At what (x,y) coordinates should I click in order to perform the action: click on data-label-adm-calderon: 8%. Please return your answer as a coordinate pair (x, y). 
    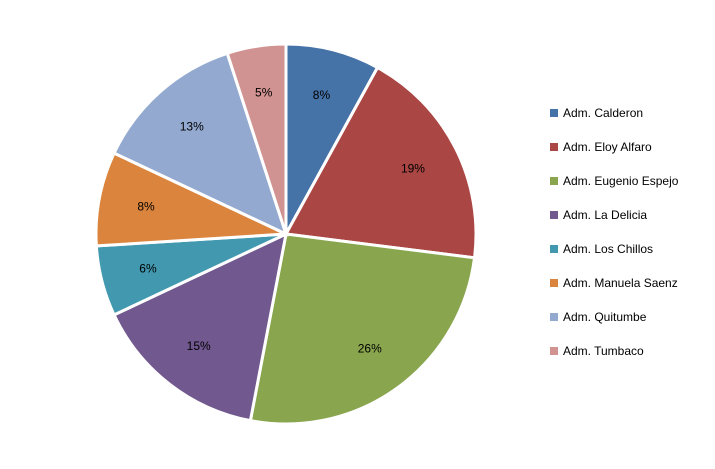
    Looking at the image, I should click on (322, 95).